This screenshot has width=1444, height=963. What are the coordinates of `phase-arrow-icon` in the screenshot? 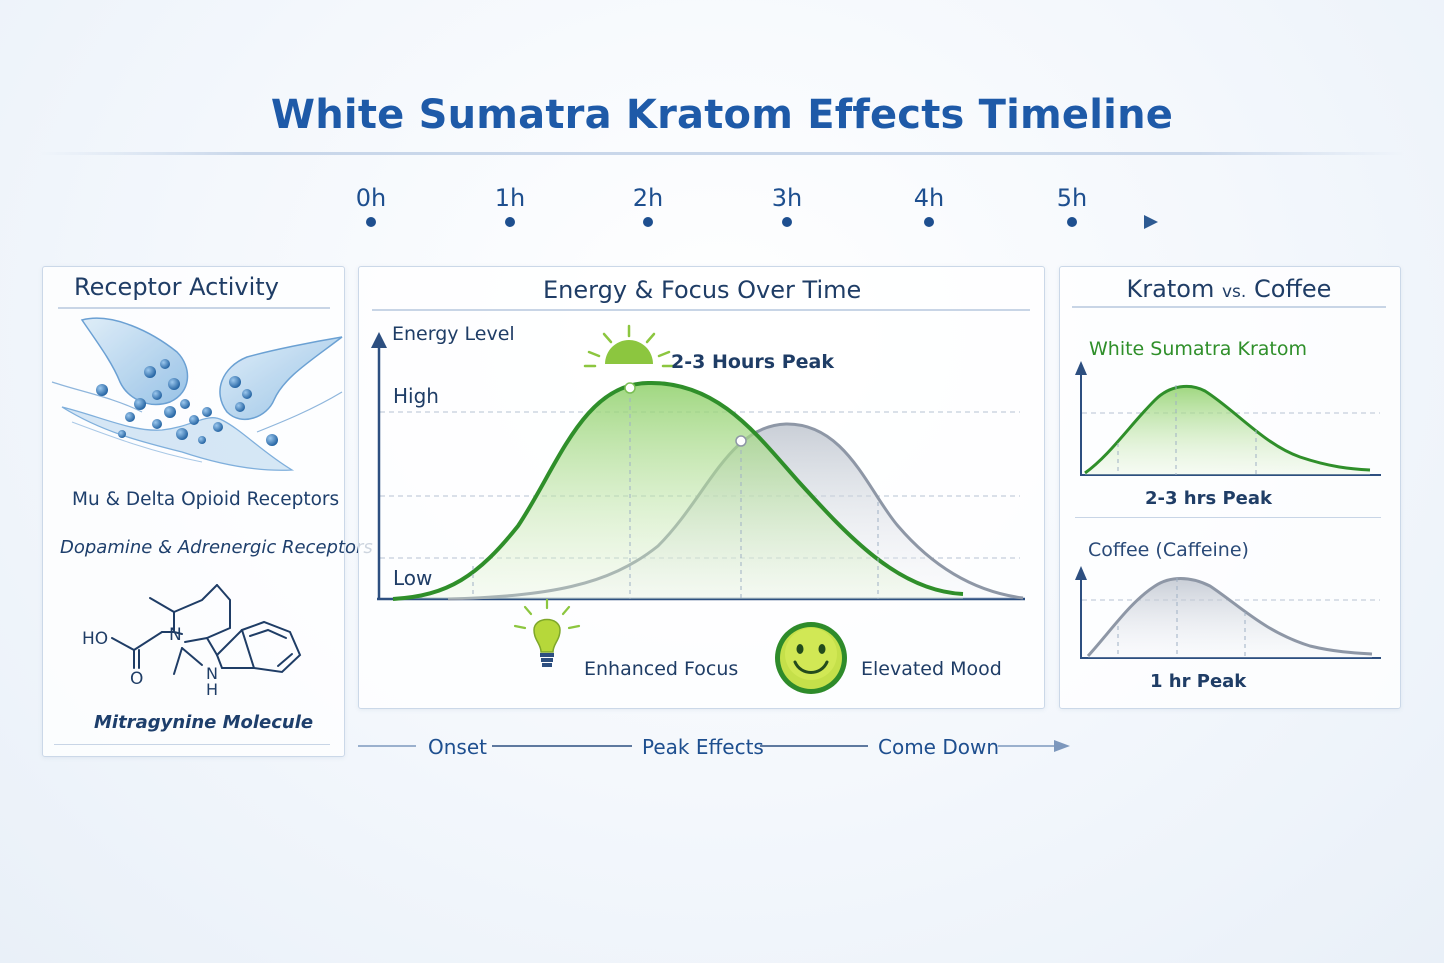 It's located at (1062, 746).